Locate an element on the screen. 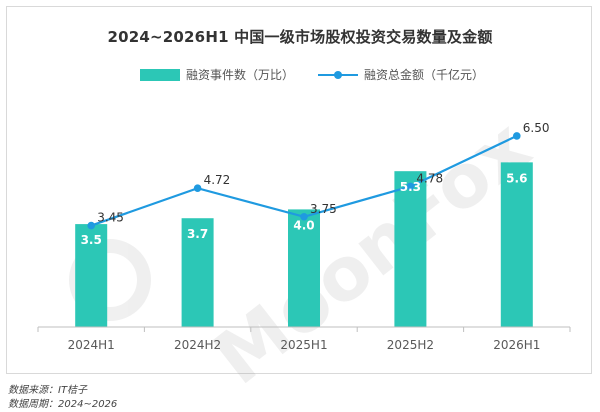 This screenshot has height=412, width=600. legend-label-bar: 融资事件数（万比） is located at coordinates (240, 75).